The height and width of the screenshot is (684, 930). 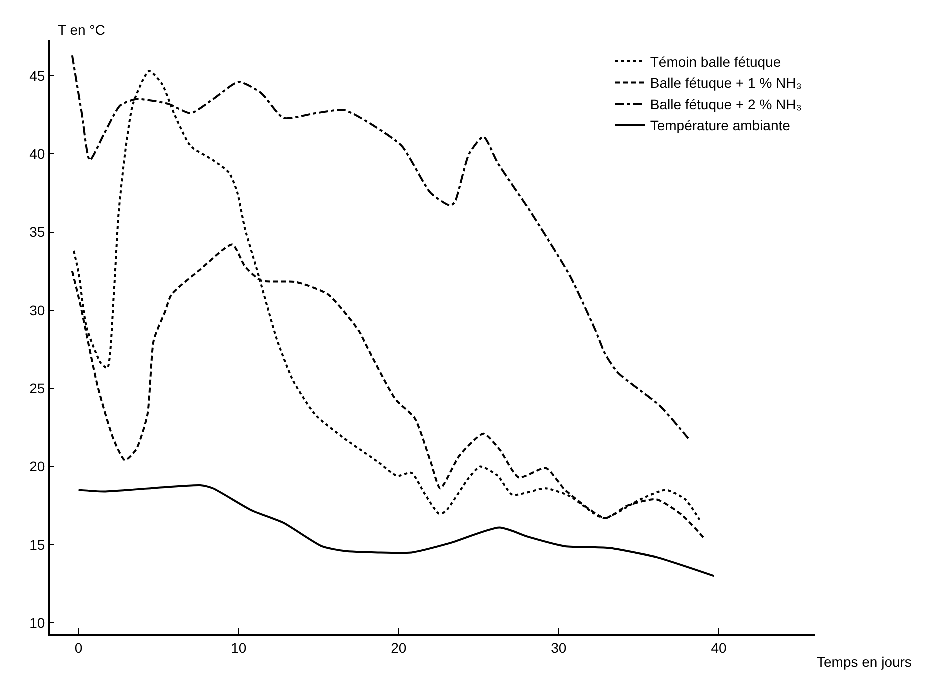 What do you see at coordinates (719, 648) in the screenshot?
I see `x-tick-label: 40` at bounding box center [719, 648].